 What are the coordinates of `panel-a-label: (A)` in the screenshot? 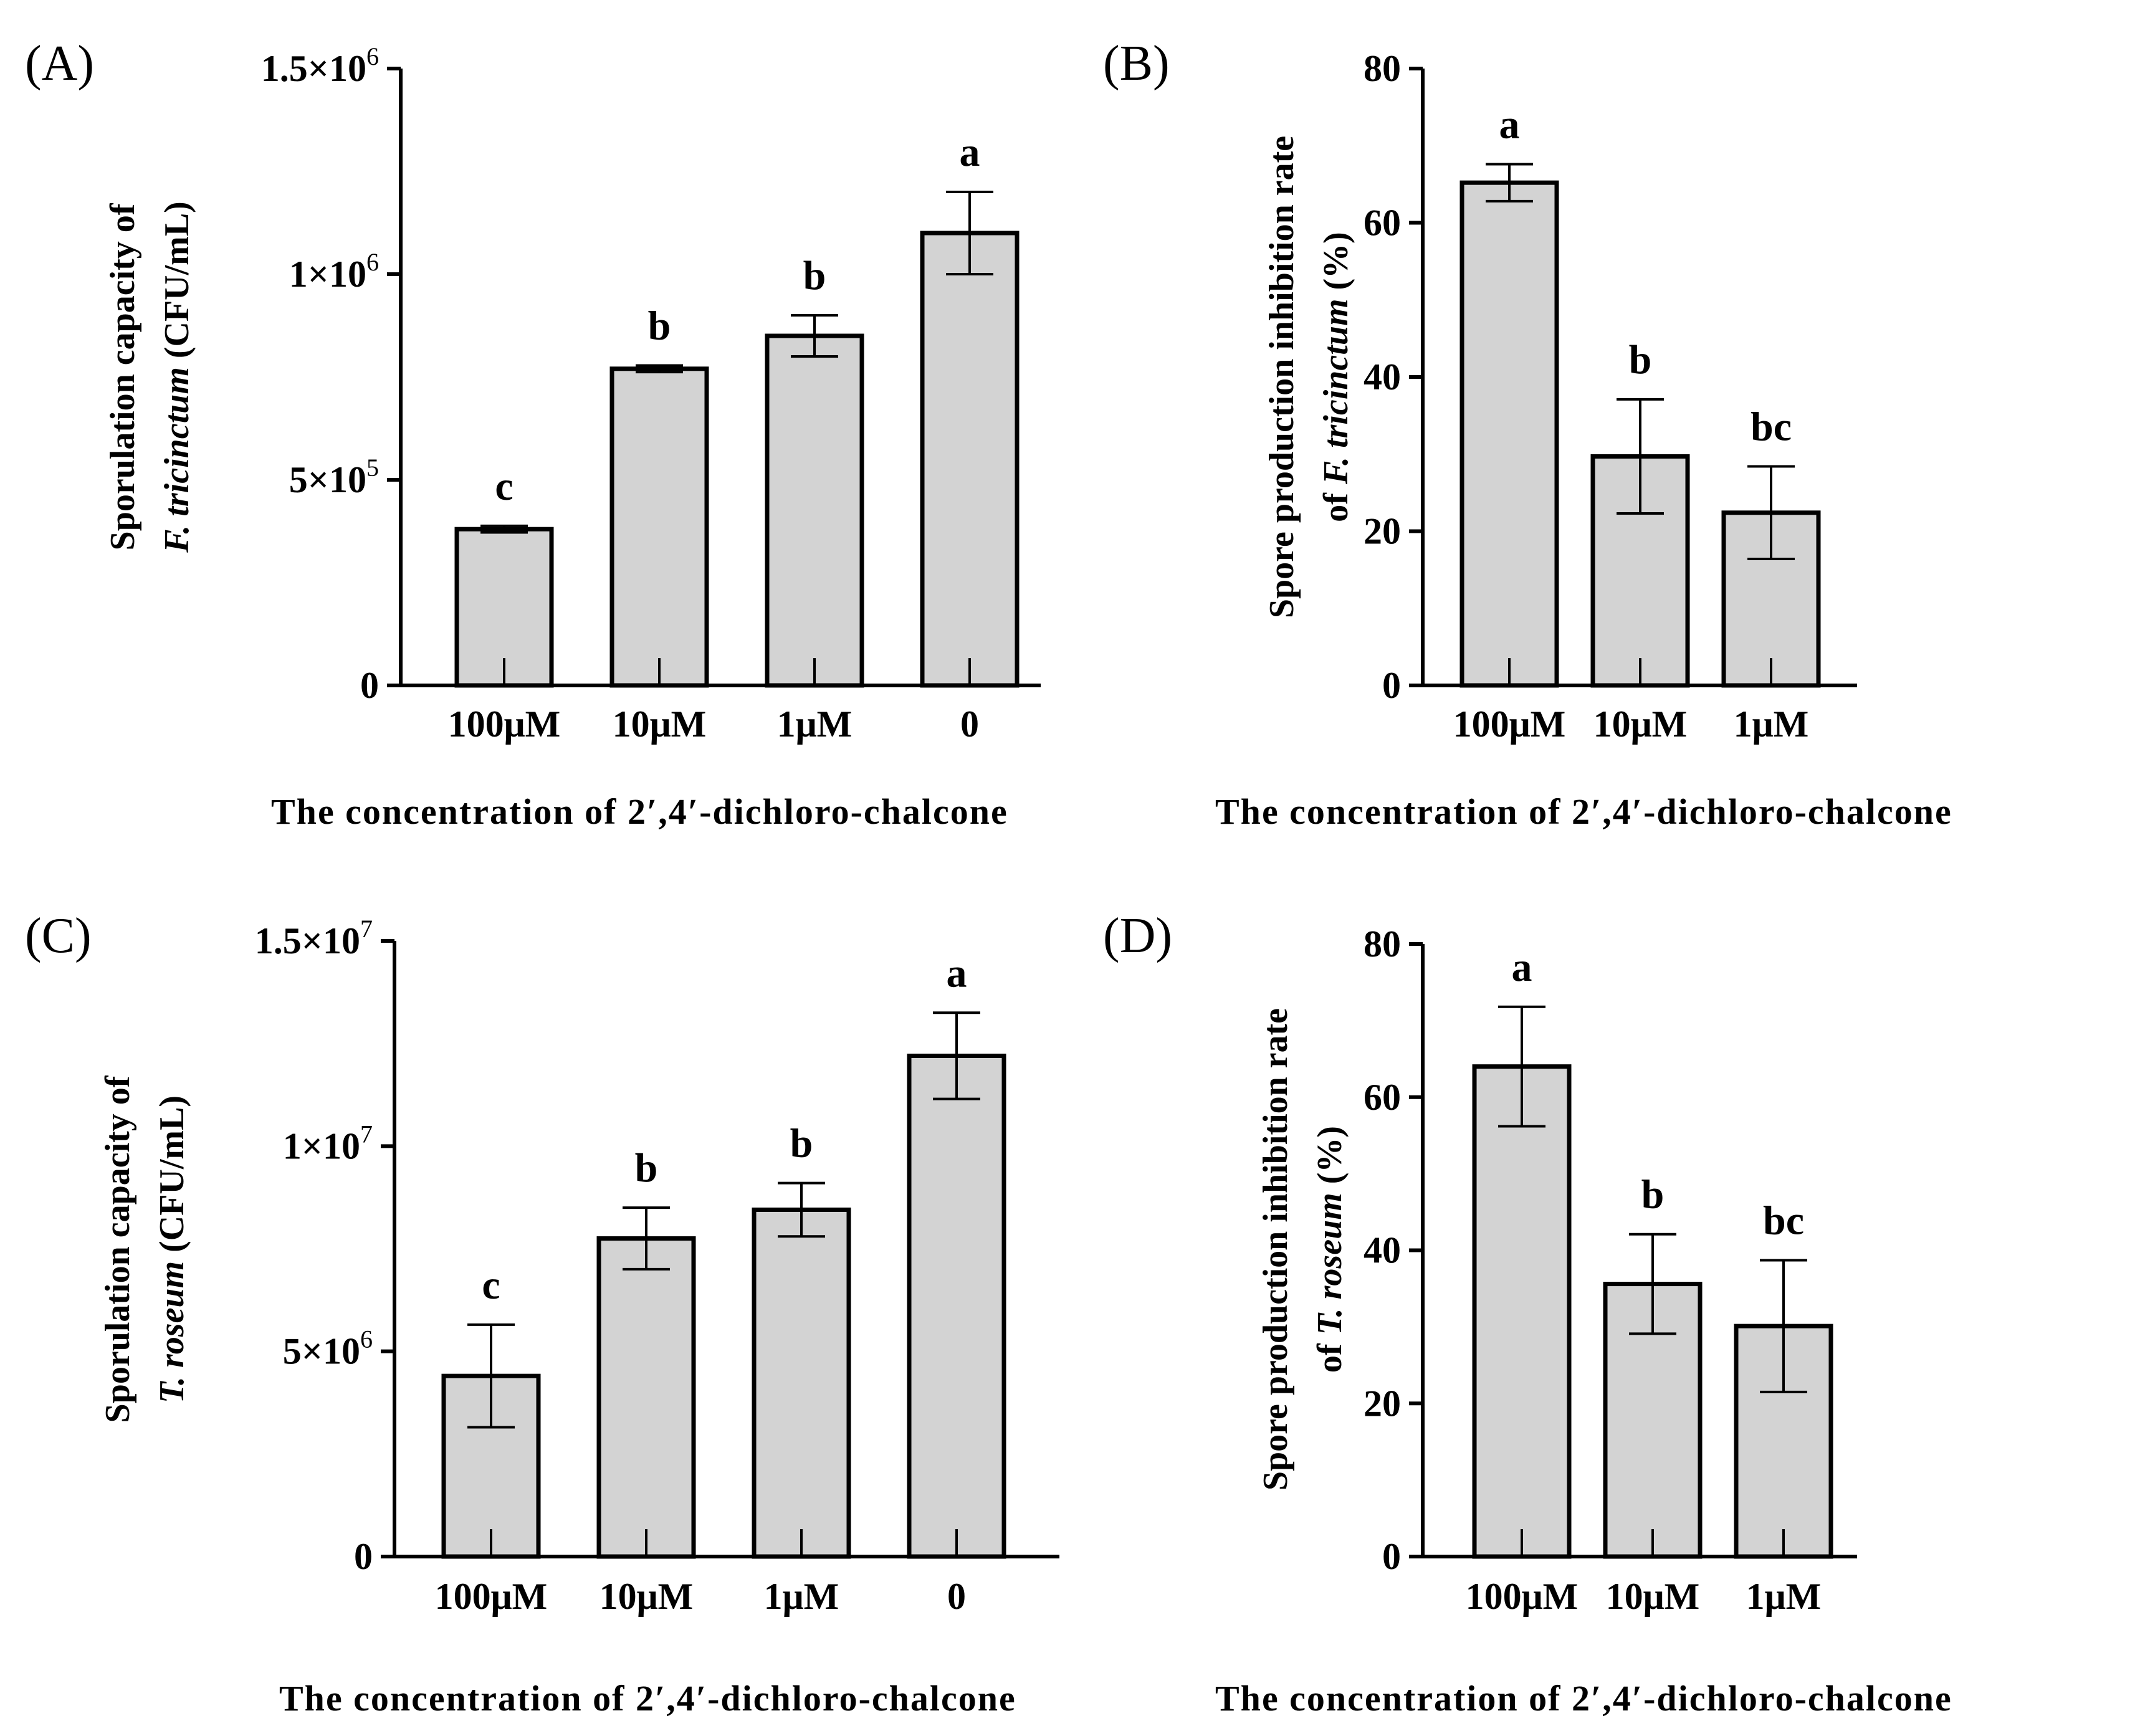 It's located at (59, 63).